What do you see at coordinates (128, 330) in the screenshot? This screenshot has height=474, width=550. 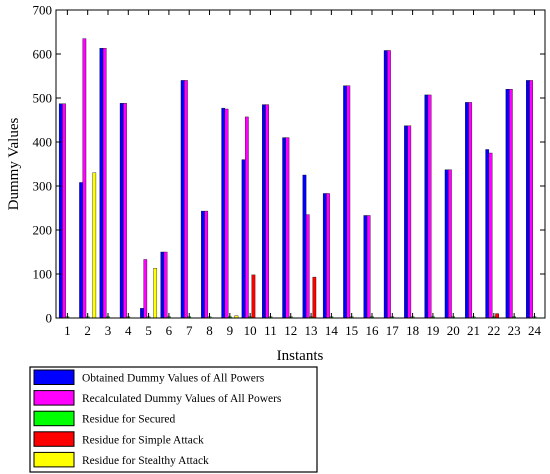 I see `x-tick-label: 4` at bounding box center [128, 330].